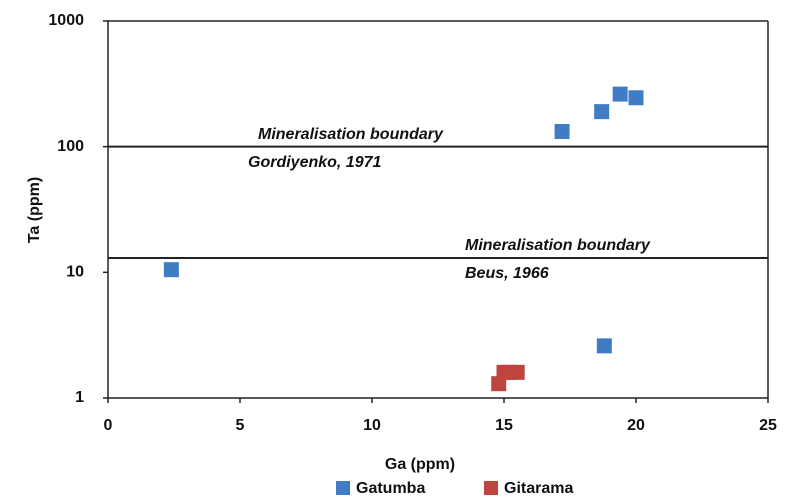  I want to click on y-tick-label: 10, so click(75, 272).